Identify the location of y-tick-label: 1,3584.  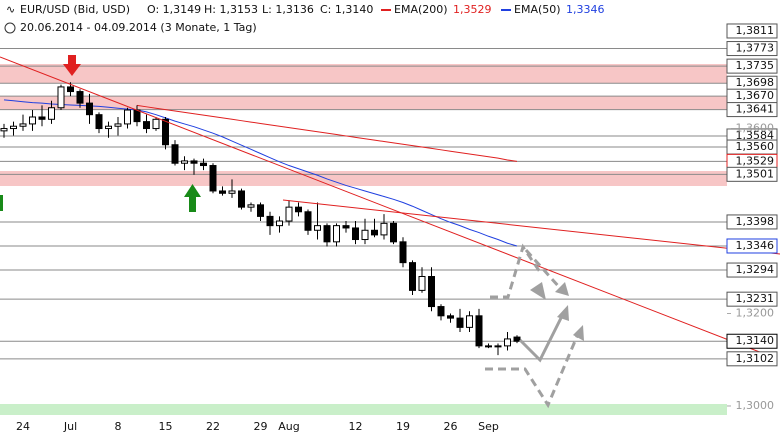
(755, 135).